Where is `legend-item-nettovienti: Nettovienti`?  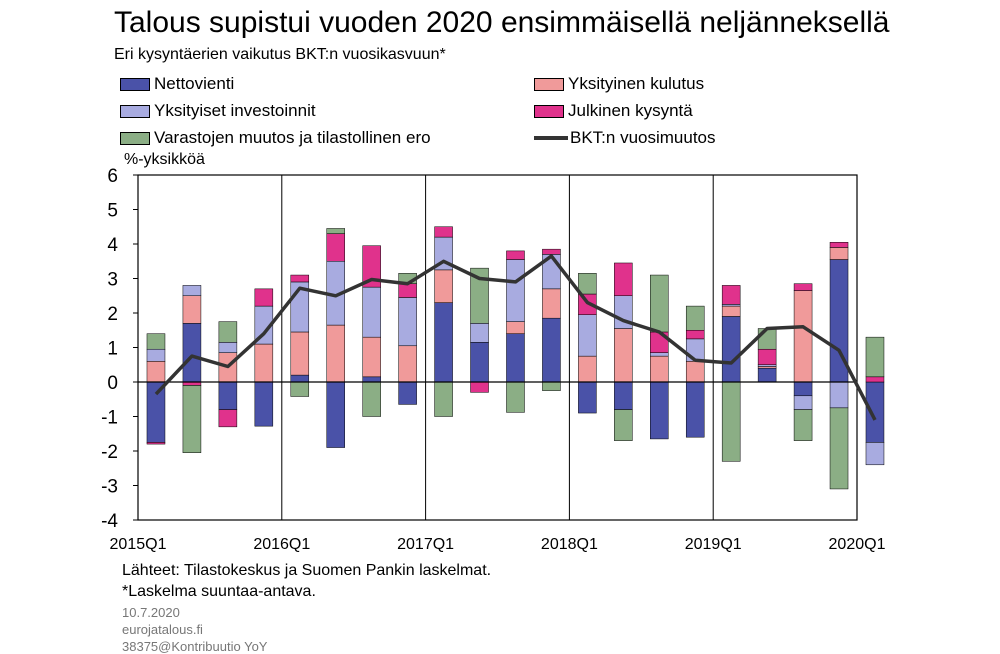
legend-item-nettovienti: Nettovienti is located at coordinates (177, 84).